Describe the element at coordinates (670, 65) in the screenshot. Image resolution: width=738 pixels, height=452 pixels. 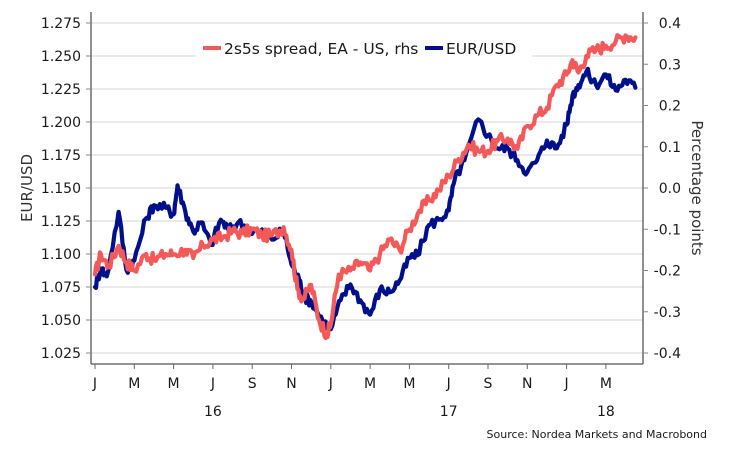
I see `right-tick-label: 0.3` at that location.